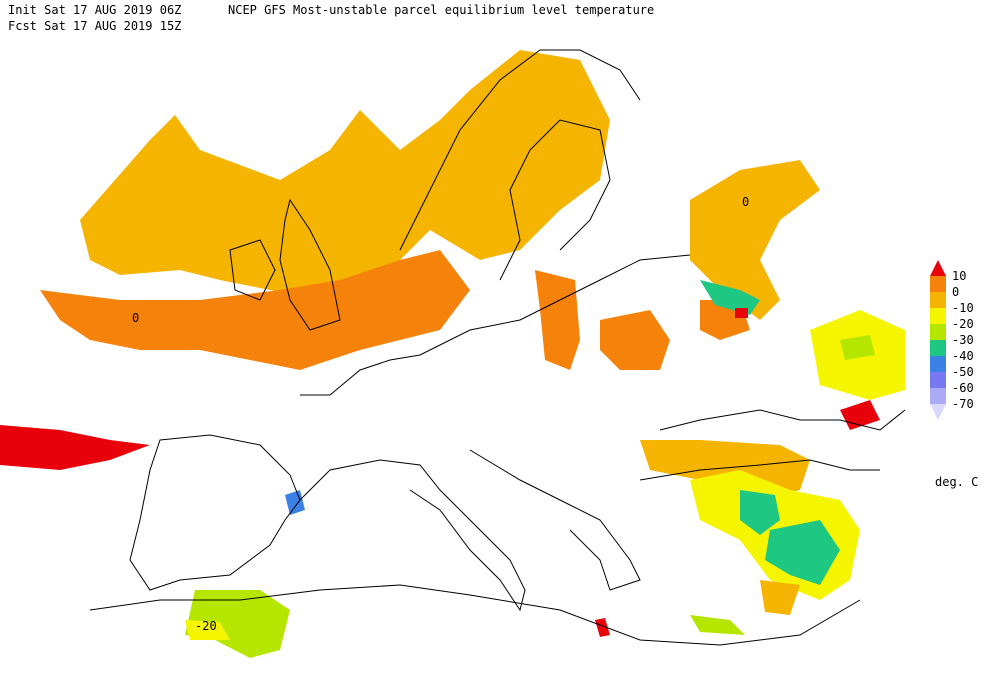 The height and width of the screenshot is (680, 1000). I want to click on contour-label: -20, so click(206, 626).